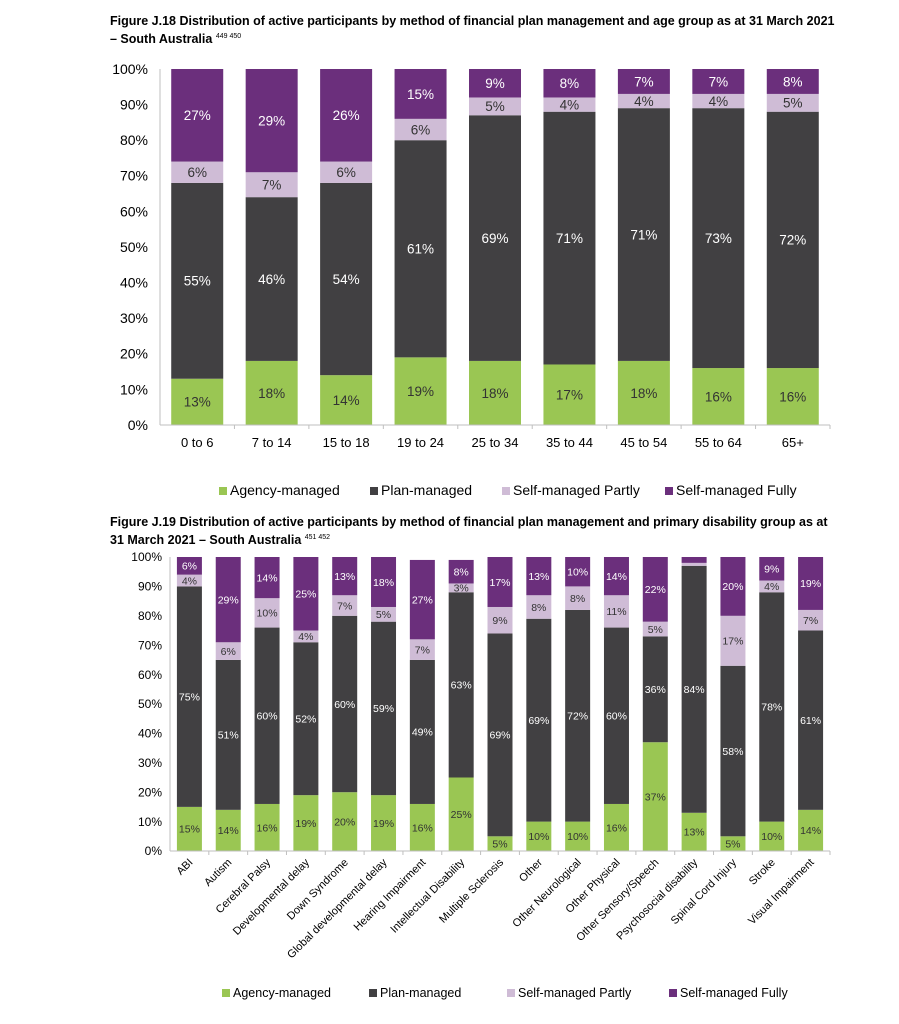  Describe the element at coordinates (655, 590) in the screenshot. I see `data-label: 22%` at that location.